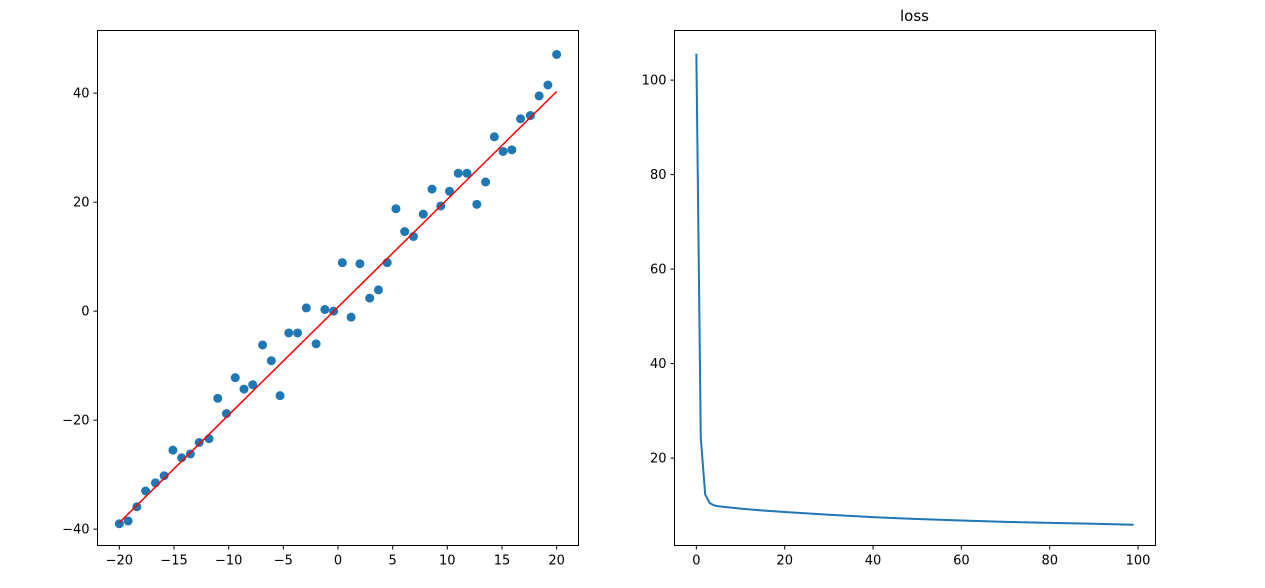 The image size is (1265, 588). I want to click on x-tick-label: 5, so click(393, 561).